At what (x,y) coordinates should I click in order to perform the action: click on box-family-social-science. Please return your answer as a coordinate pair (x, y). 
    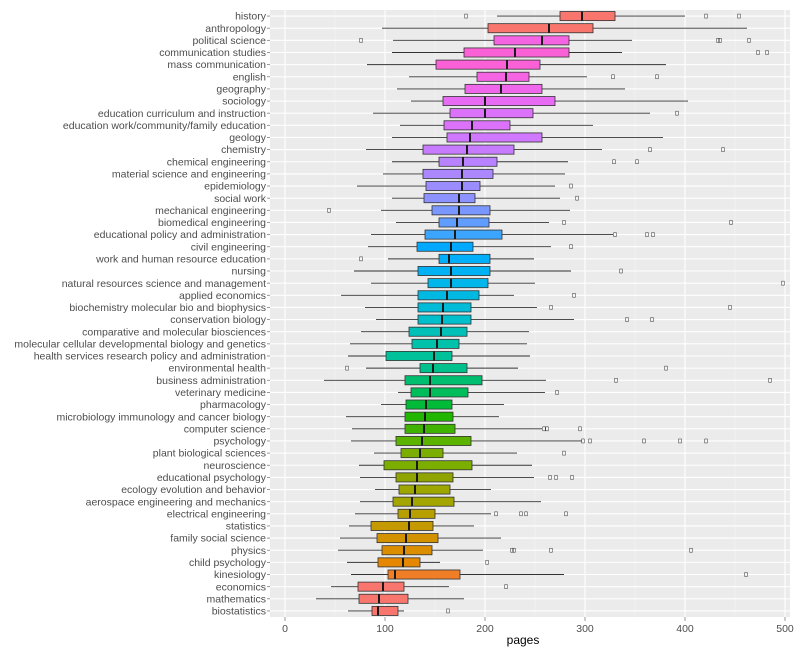
    Looking at the image, I should click on (420, 538).